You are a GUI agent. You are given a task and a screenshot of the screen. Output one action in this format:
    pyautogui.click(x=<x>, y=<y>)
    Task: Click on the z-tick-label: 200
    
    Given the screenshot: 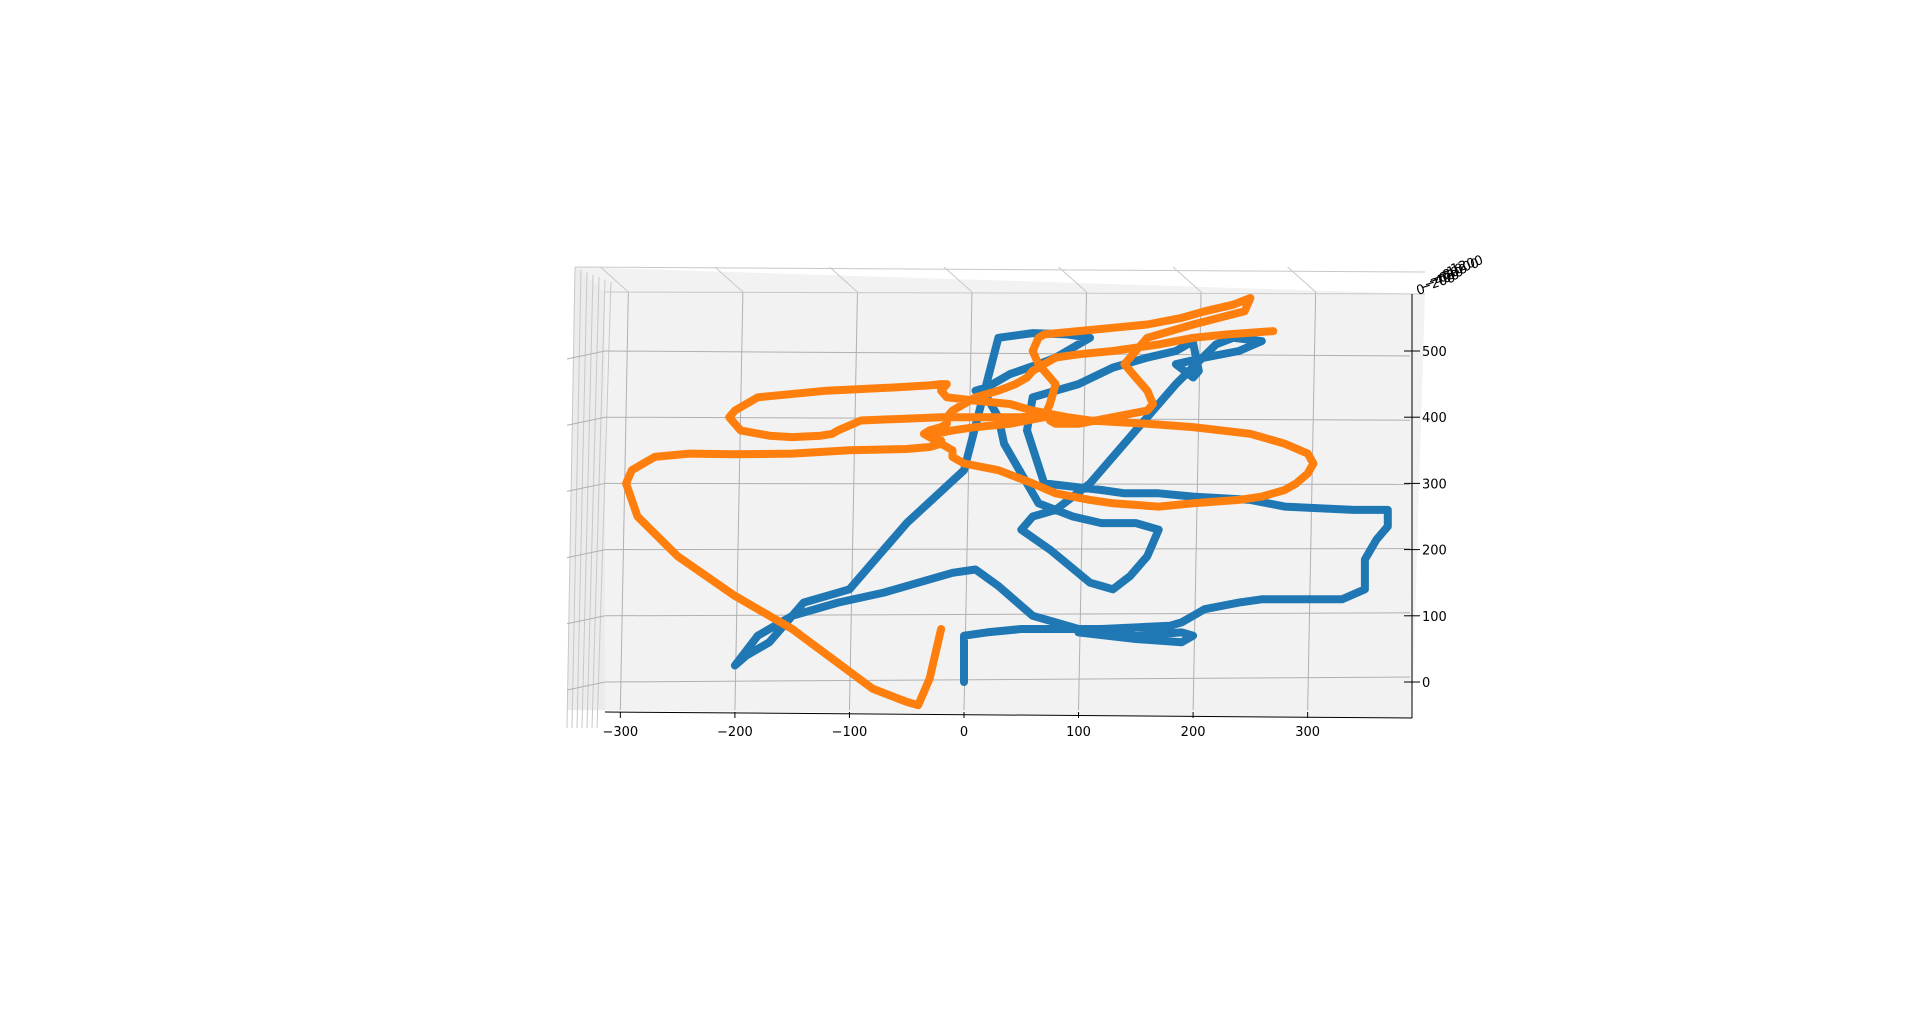 What is the action you would take?
    pyautogui.click(x=1434, y=551)
    